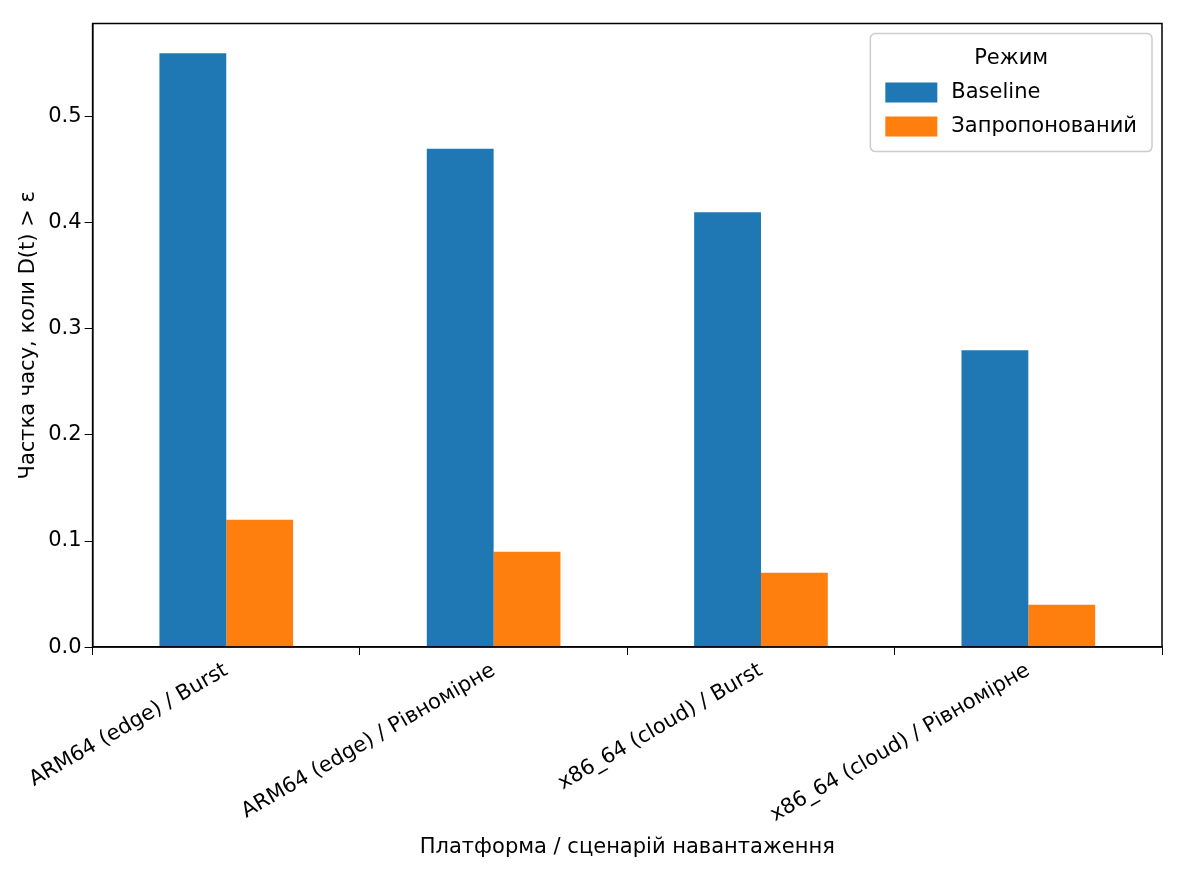 The image size is (1178, 878). I want to click on legend-label: Запропонований, so click(1044, 125).